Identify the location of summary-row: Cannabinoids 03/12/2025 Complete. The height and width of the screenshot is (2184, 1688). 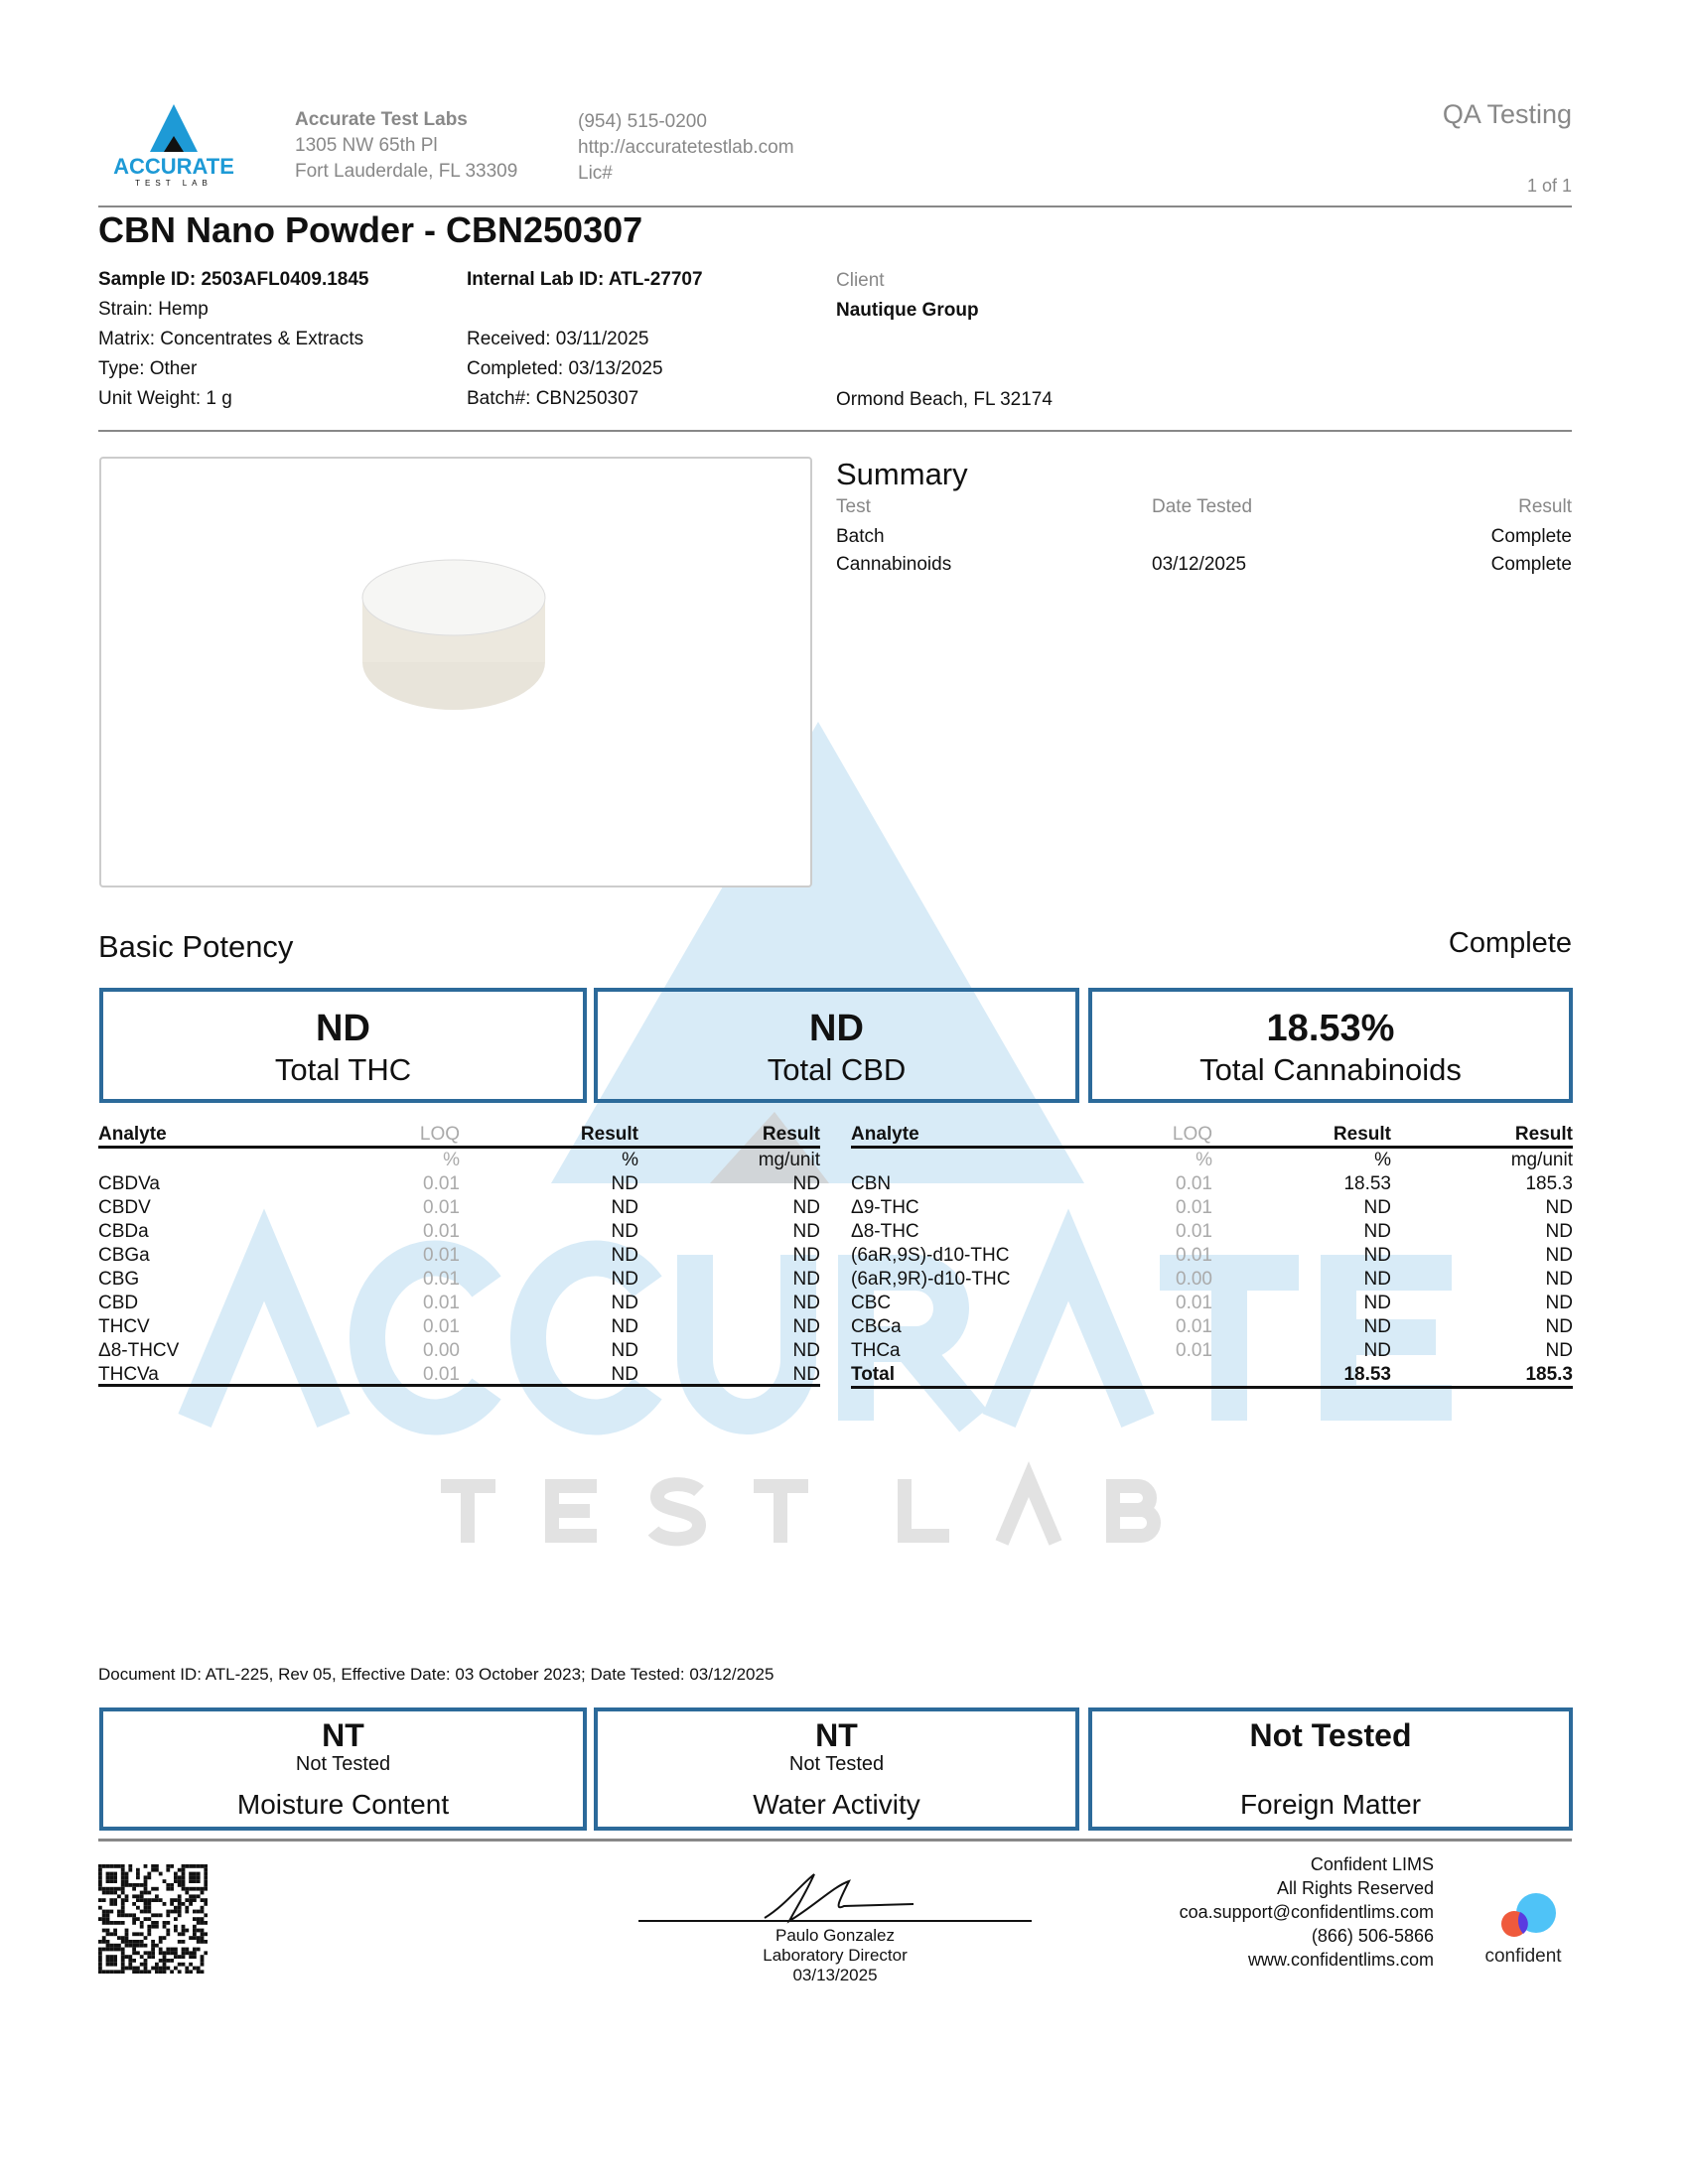
(1204, 568).